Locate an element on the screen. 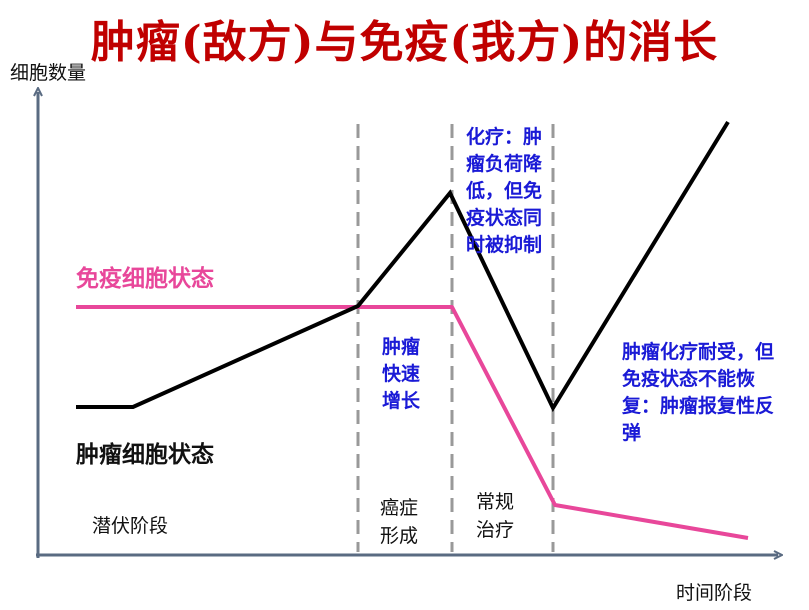 The height and width of the screenshot is (610, 809). rebound-note: 肿瘤化疗耐受，但免疫状态不能恢复：肿瘤报复性反弹 is located at coordinates (698, 392).